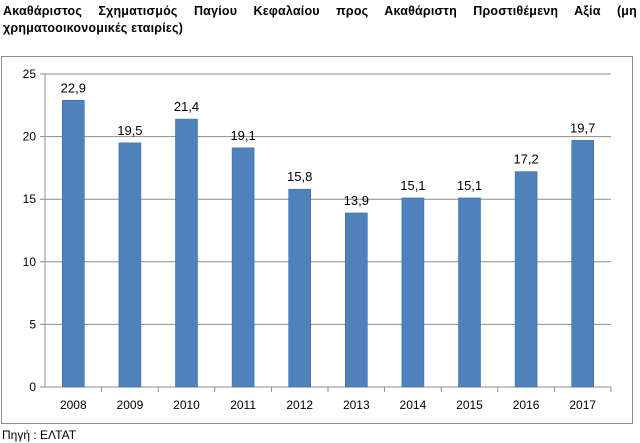 The width and height of the screenshot is (640, 443). What do you see at coordinates (243, 405) in the screenshot?
I see `x-tick-label: 2011` at bounding box center [243, 405].